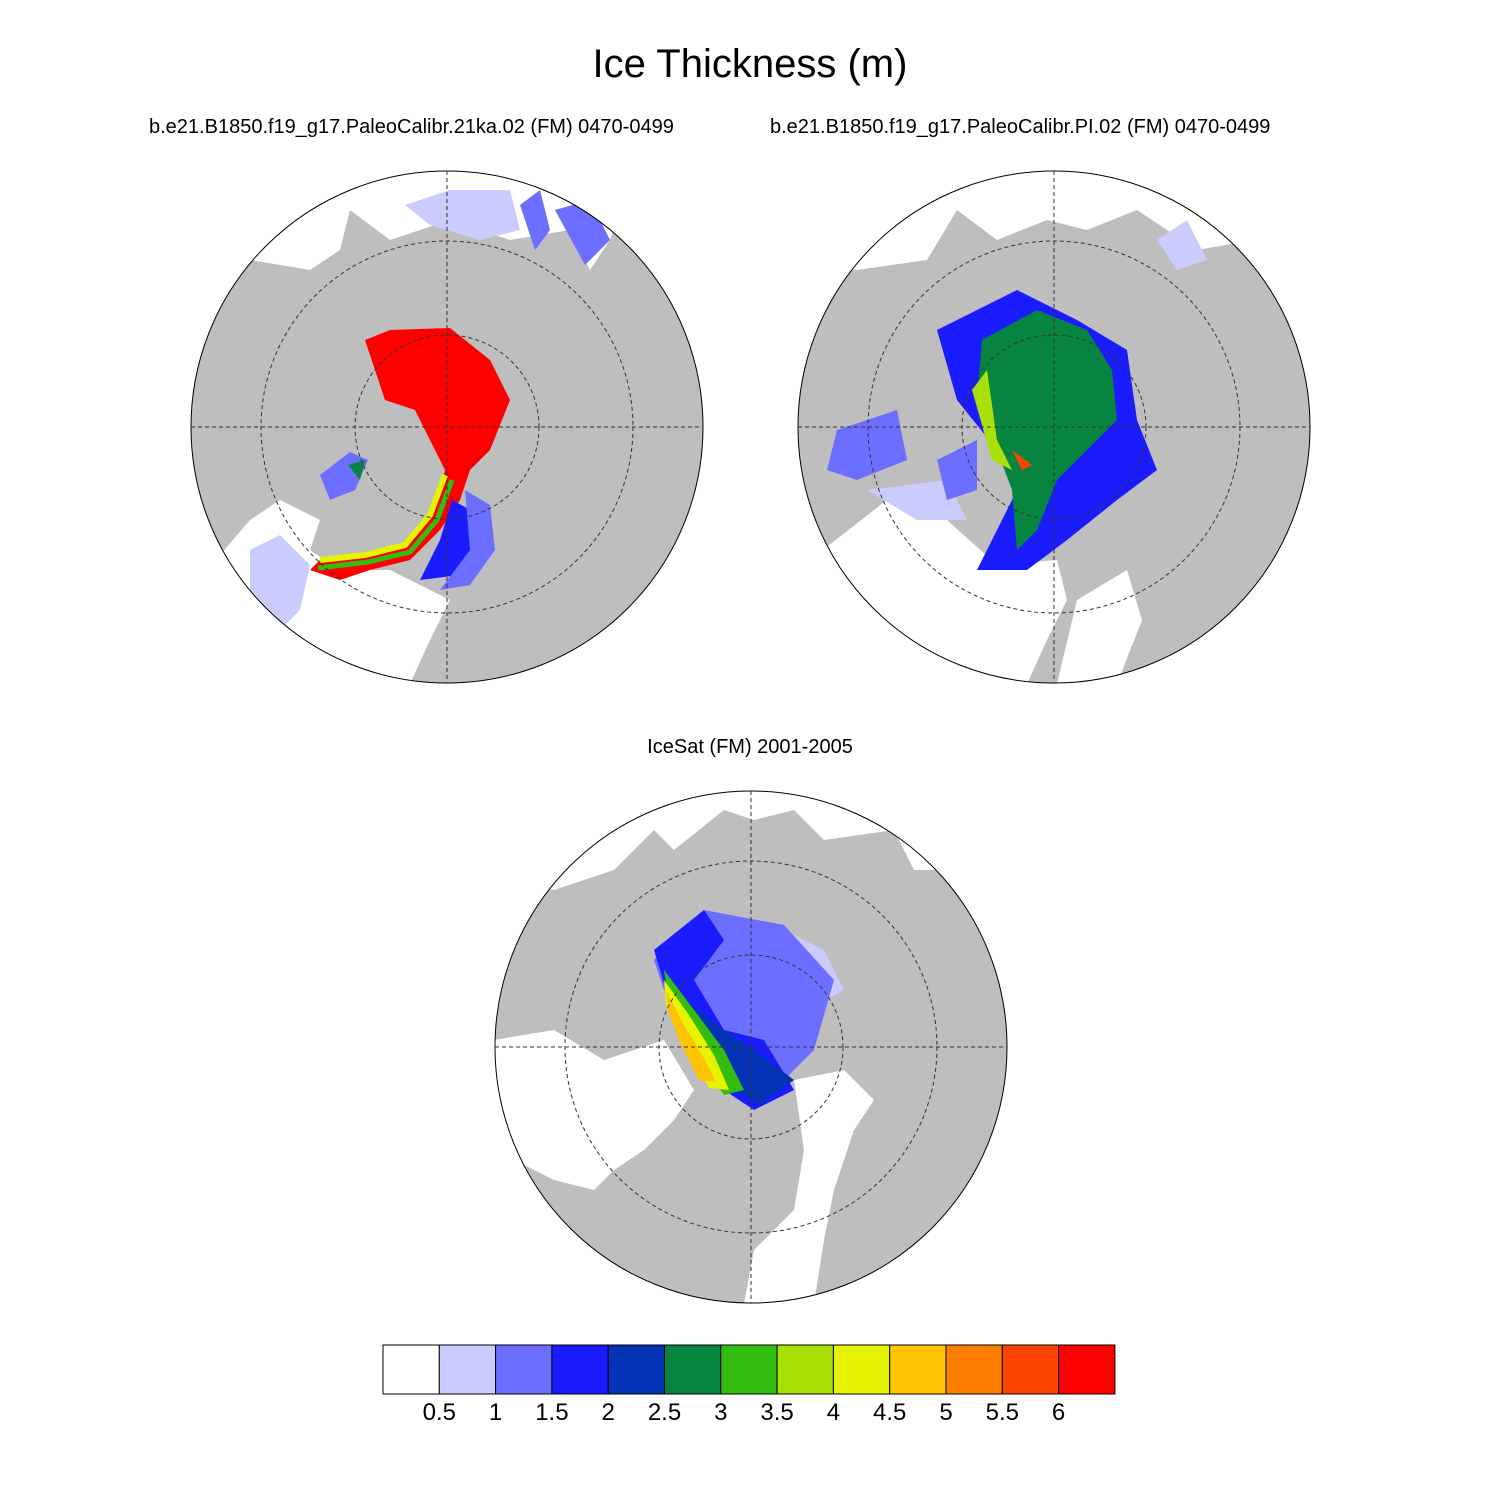 The width and height of the screenshot is (1500, 1500). I want to click on ice-thick-red, so click(1022, 460).